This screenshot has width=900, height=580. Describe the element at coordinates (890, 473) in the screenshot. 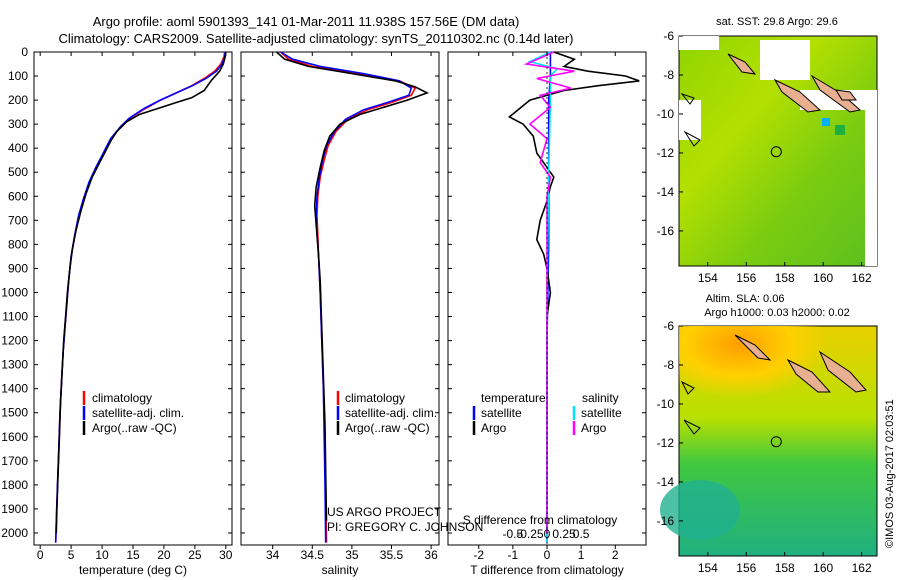

I see `timestamp-caption: ©IMOS 03-Aug-2017 02:03:51` at that location.